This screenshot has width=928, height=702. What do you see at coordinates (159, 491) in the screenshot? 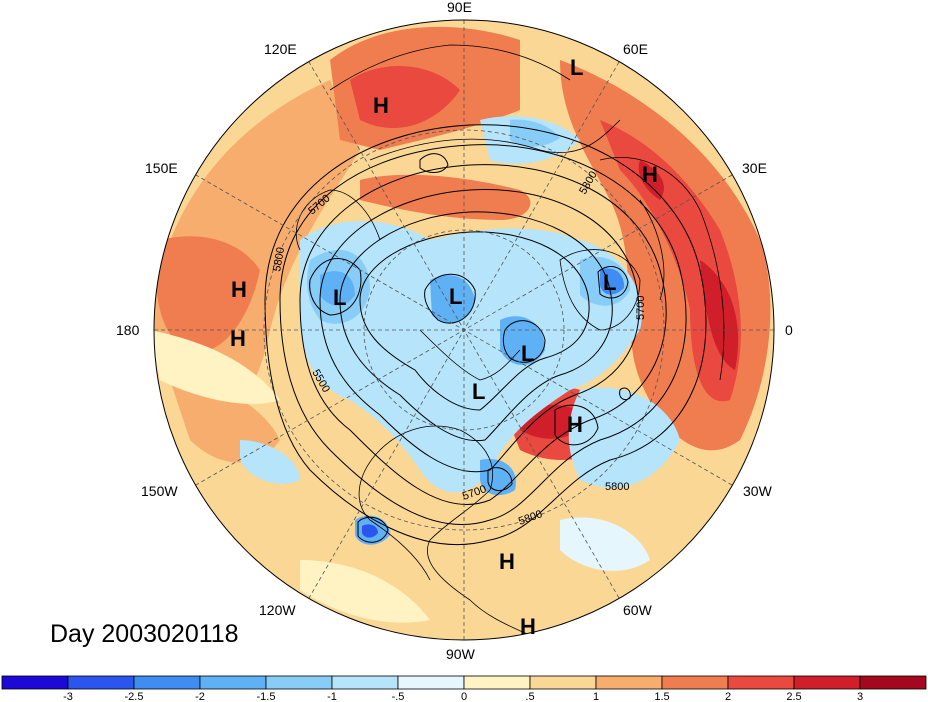
I see `lon-label-150w: 150W` at bounding box center [159, 491].